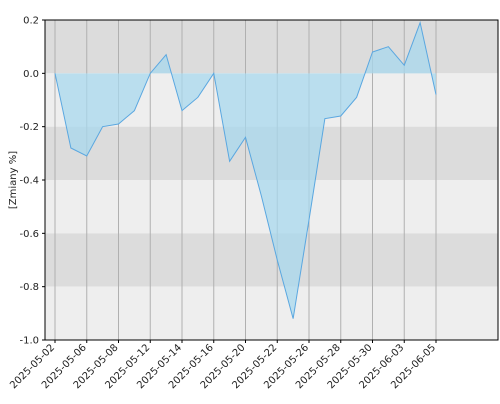  I want to click on y-tick-label: -1.0, so click(29, 341).